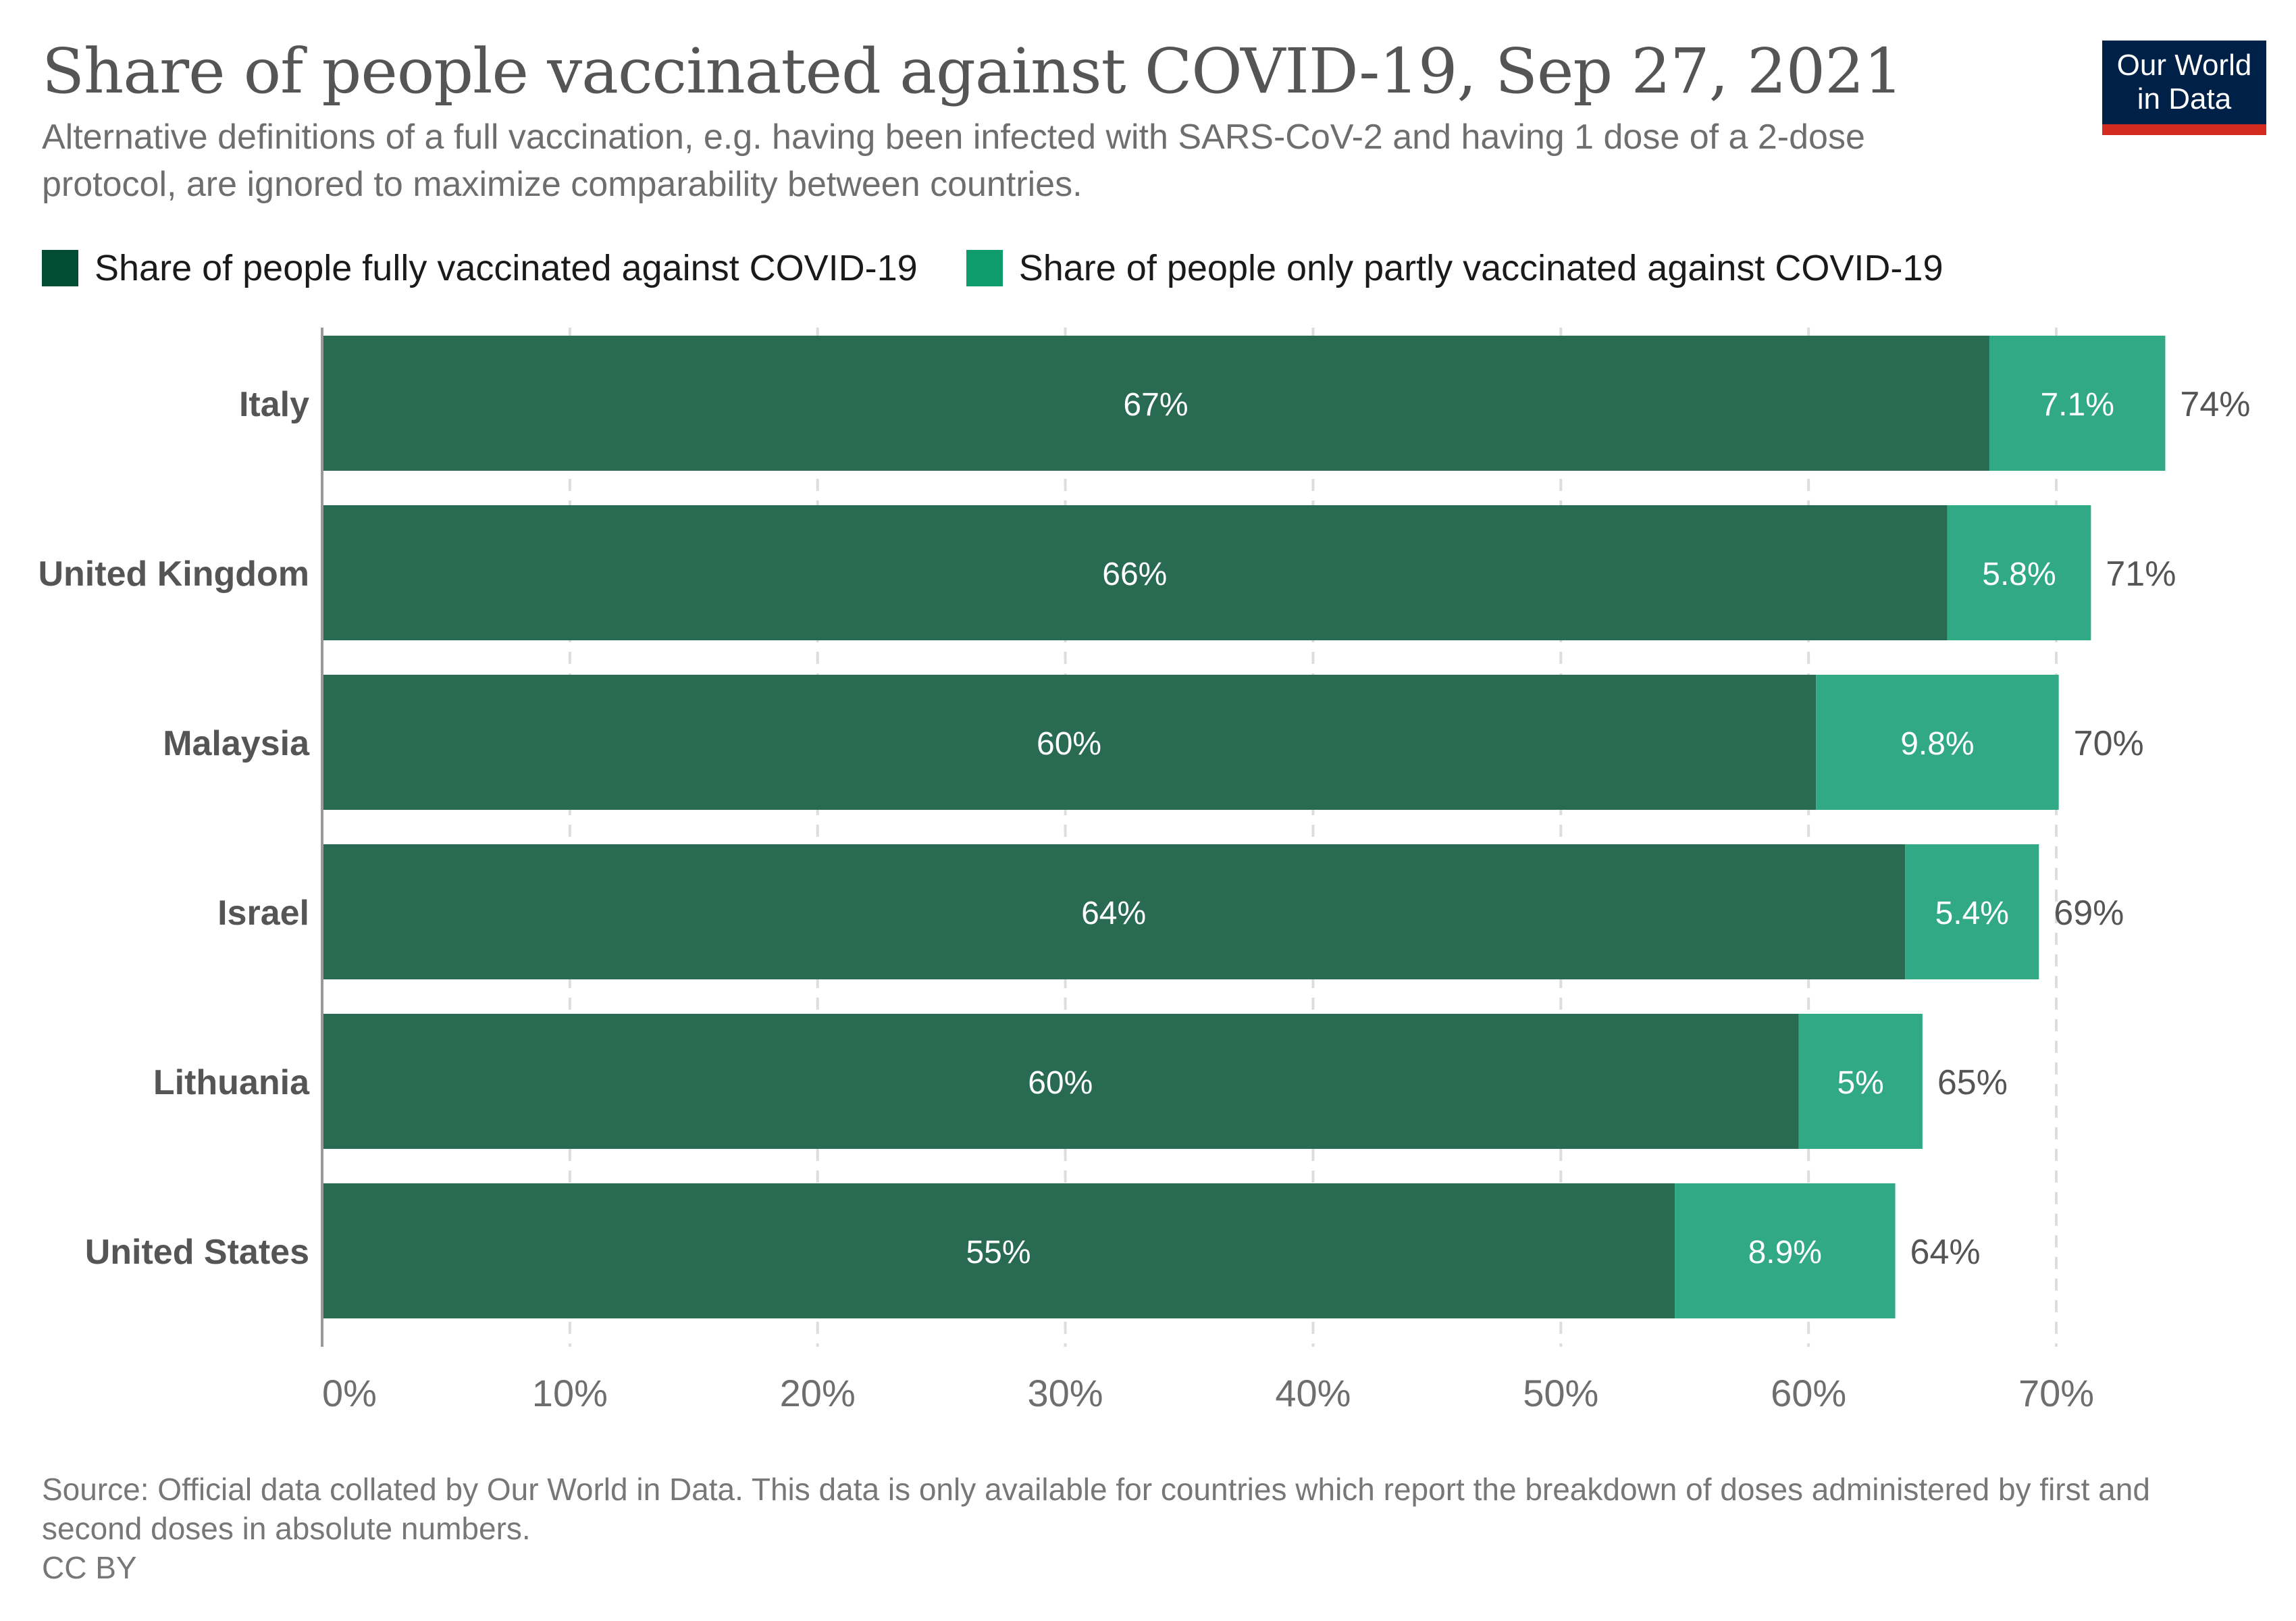 The height and width of the screenshot is (1621, 2296). I want to click on category-label: United Kingdom, so click(173, 574).